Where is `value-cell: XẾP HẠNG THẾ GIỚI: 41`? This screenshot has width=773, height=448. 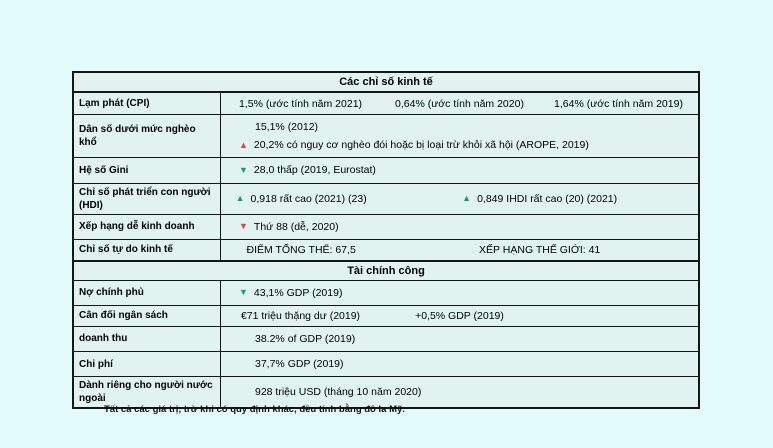 value-cell: XẾP HẠNG THẾ GIỚI: 41 is located at coordinates (539, 250).